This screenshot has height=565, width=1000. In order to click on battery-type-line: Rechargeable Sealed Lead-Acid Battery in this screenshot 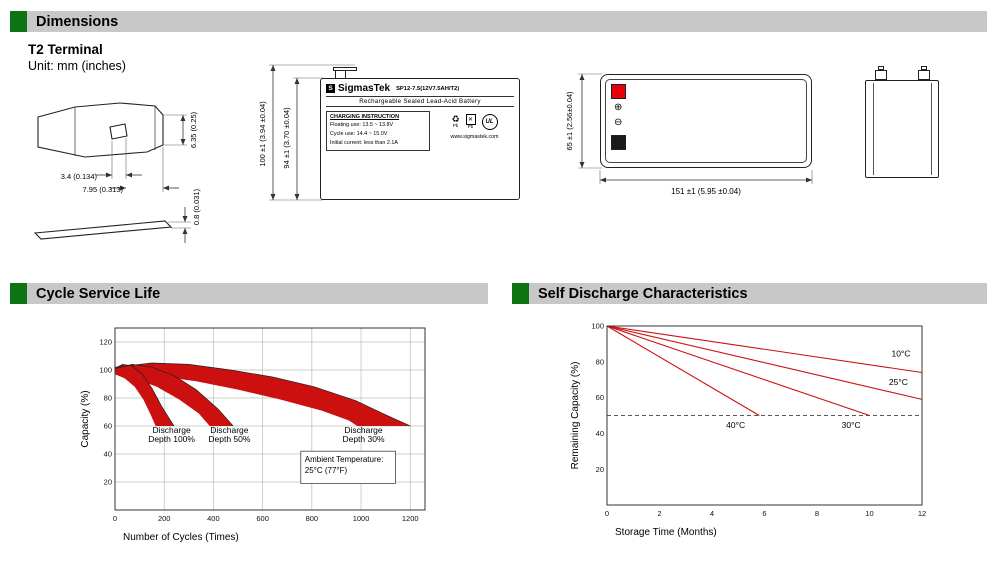, I will do `click(420, 102)`.